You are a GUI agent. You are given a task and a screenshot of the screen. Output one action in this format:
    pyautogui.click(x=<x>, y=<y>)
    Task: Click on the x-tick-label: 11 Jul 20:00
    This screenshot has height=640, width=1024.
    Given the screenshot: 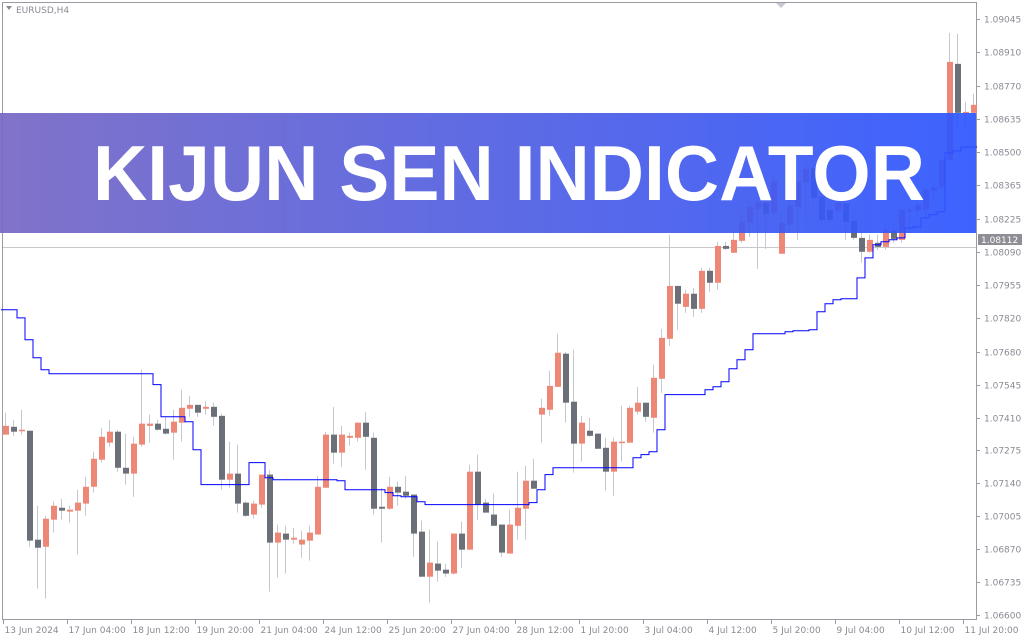 What is the action you would take?
    pyautogui.click(x=992, y=631)
    